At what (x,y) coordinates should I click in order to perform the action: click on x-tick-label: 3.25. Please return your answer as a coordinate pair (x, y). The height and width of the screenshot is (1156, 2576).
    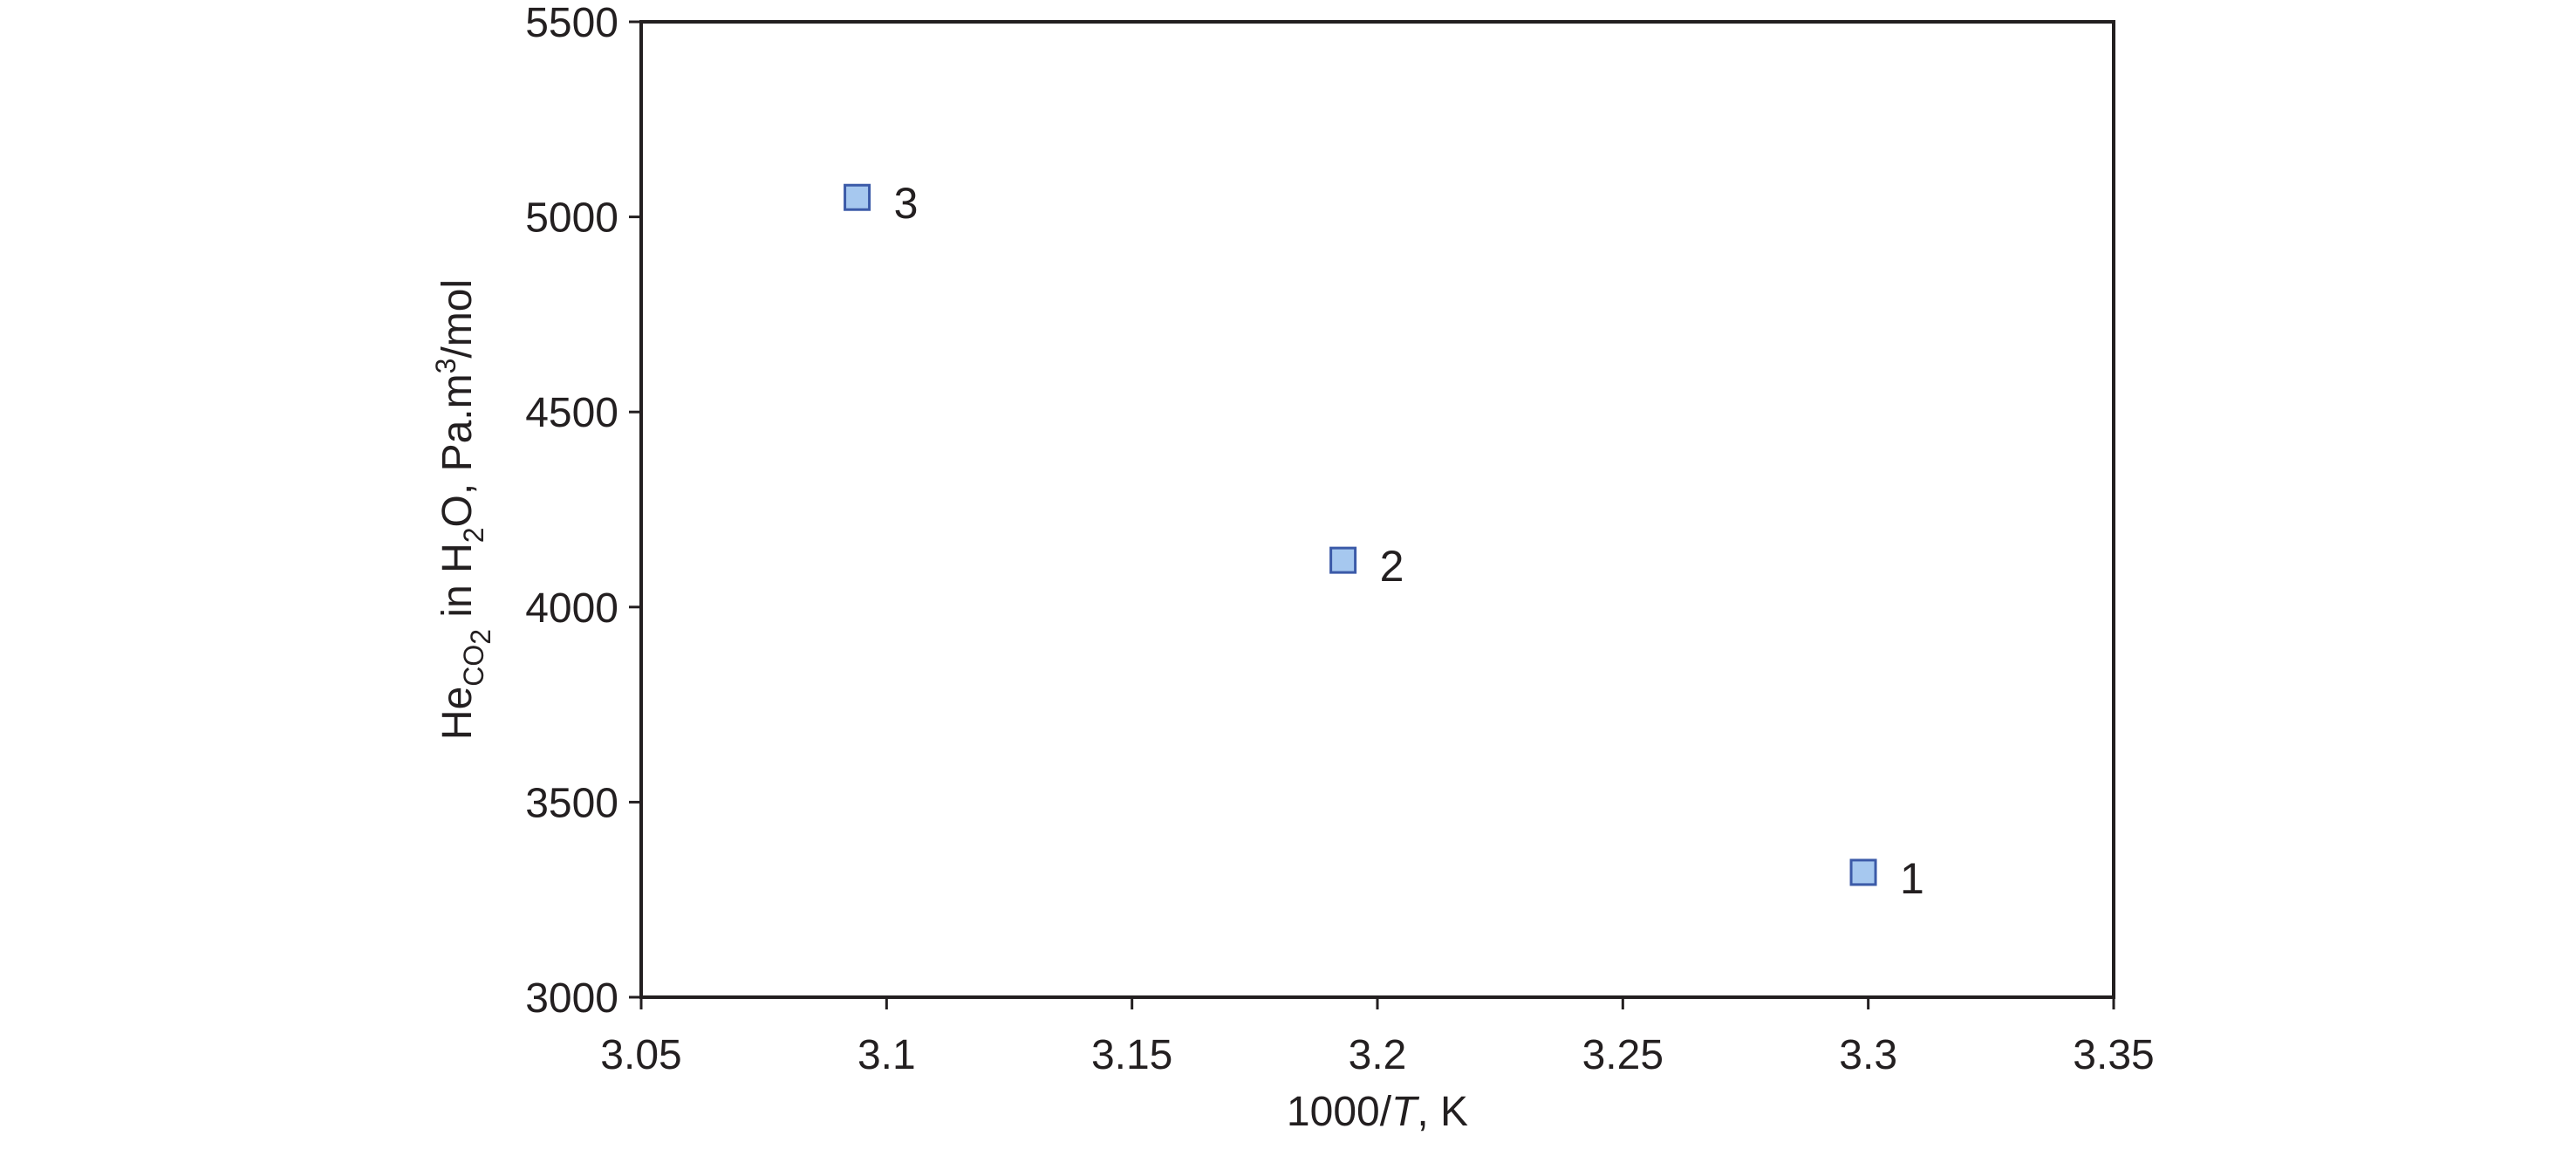
    Looking at the image, I should click on (1623, 1055).